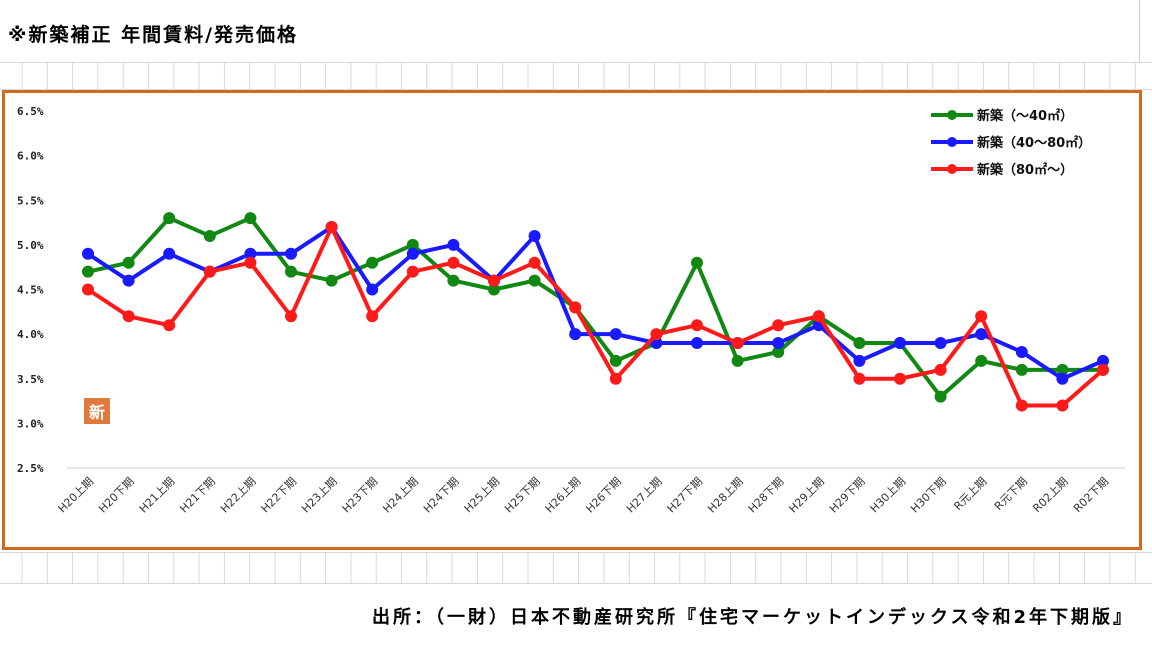  What do you see at coordinates (563, 495) in the screenshot?
I see `x-tick-label: H26上期` at bounding box center [563, 495].